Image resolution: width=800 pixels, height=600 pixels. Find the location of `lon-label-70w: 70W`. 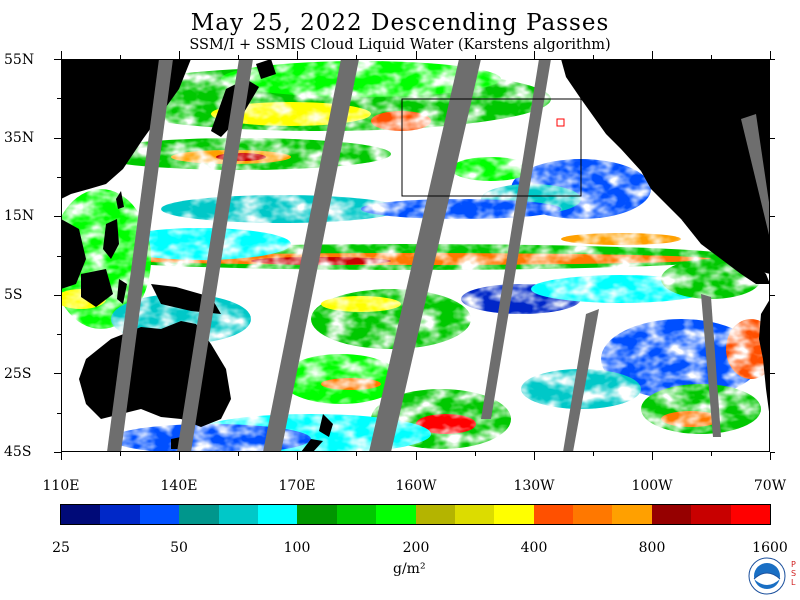

lon-label-70w: 70W is located at coordinates (770, 486).